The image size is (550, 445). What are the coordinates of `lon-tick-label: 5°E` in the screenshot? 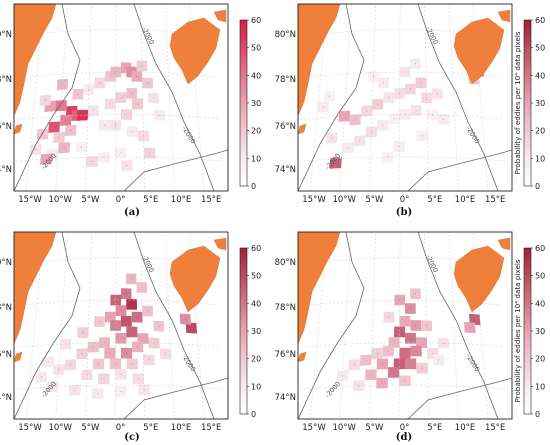 It's located at (150, 200).